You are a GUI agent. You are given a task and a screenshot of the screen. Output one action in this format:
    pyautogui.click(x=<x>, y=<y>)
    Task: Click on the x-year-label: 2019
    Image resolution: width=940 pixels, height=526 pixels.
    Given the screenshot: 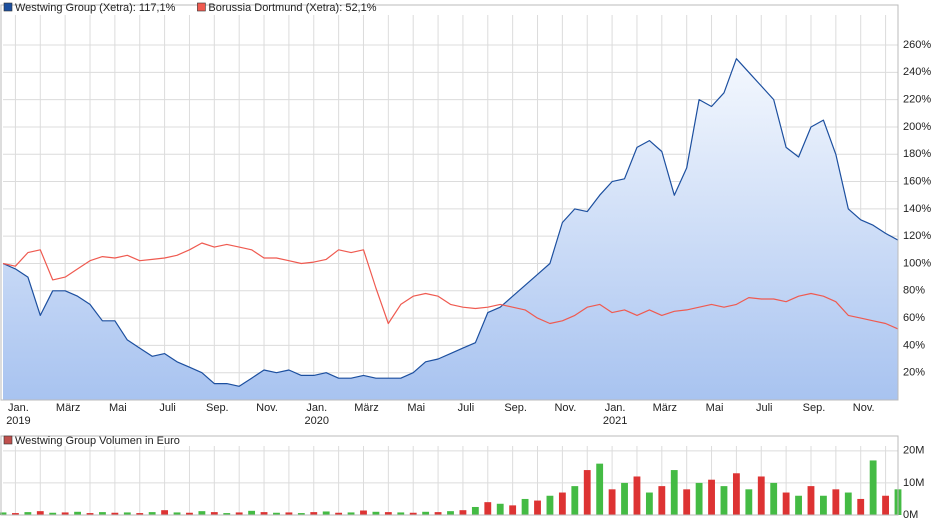 What is the action you would take?
    pyautogui.click(x=18, y=421)
    